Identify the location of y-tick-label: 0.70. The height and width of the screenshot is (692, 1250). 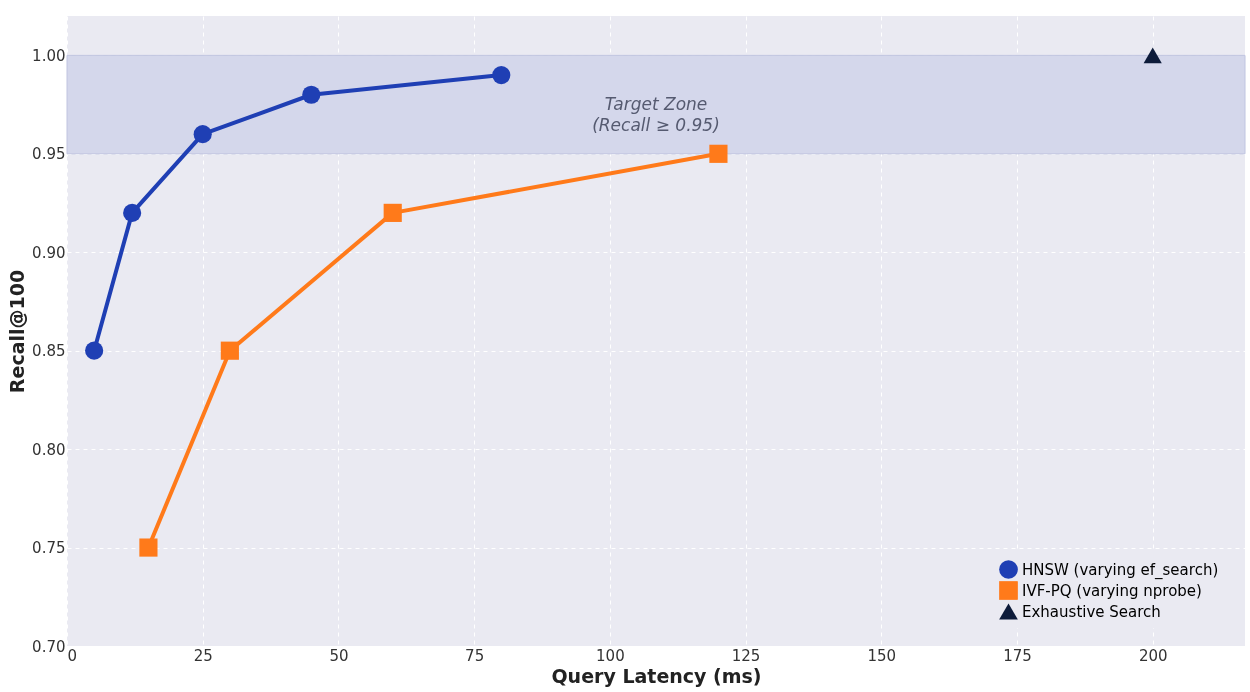
(49, 646).